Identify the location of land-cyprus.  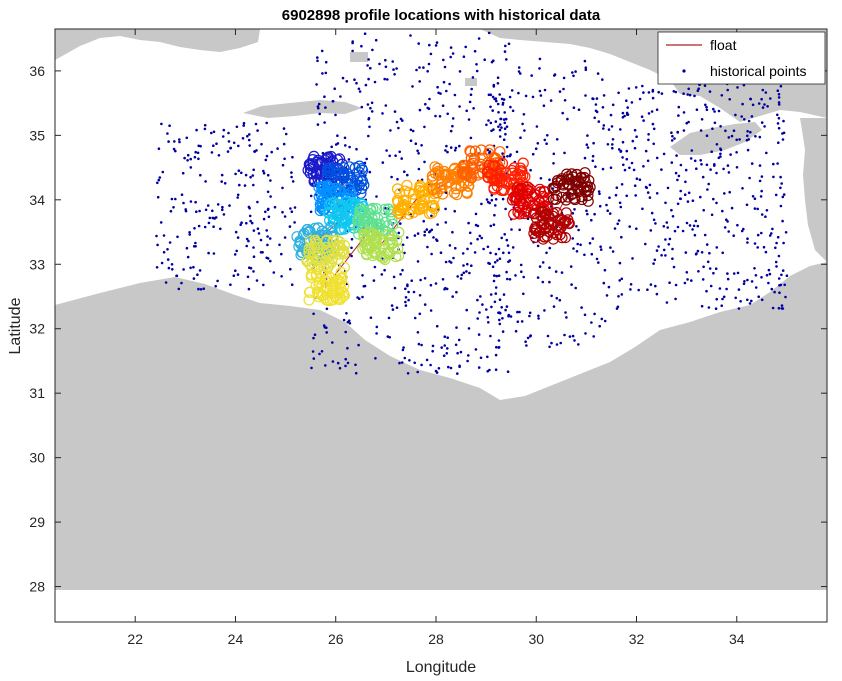
(716, 138).